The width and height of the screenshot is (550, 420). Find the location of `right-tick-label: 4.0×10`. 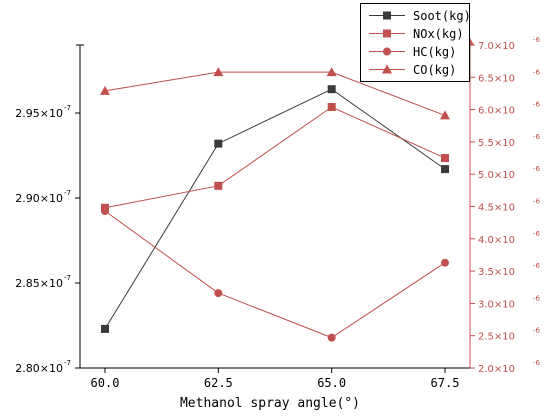

right-tick-label: 4.0×10 is located at coordinates (496, 240).